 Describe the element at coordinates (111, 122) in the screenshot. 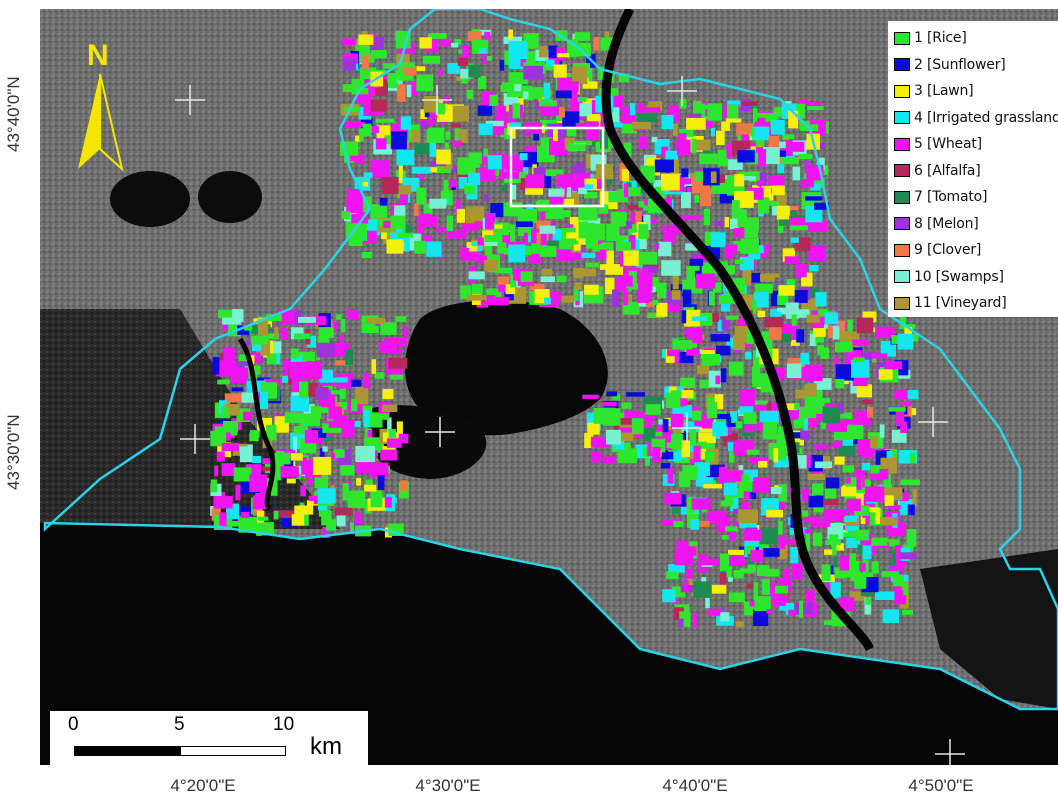

I see `north-arrow-right` at that location.